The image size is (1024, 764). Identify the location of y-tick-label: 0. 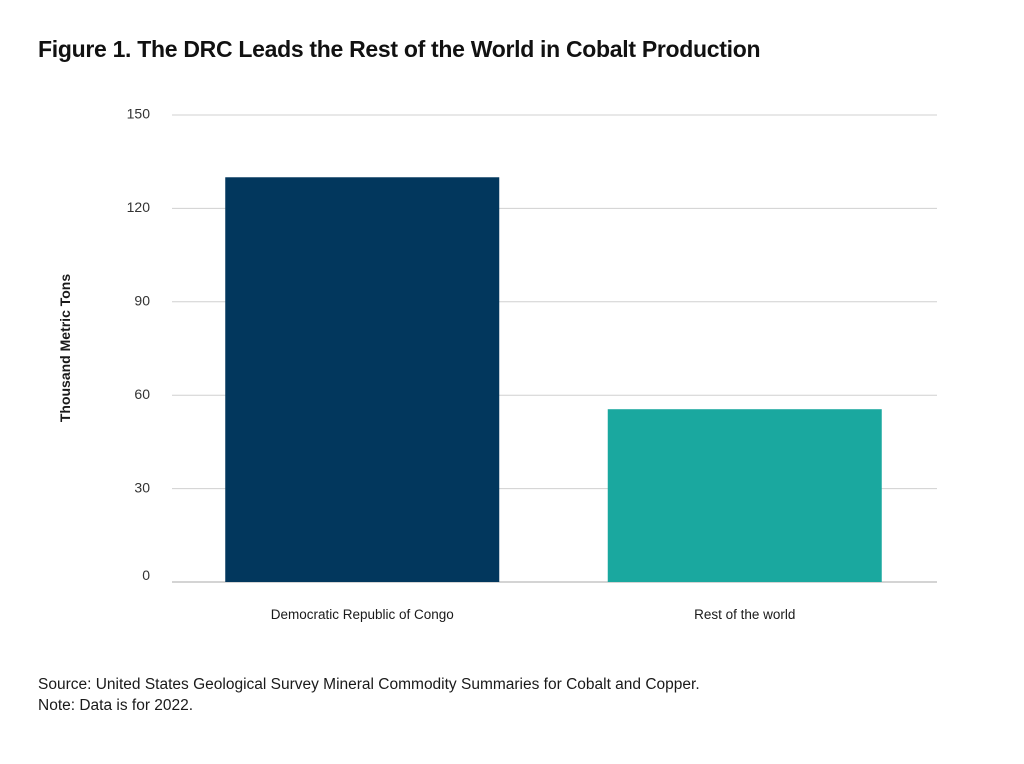
(146, 575).